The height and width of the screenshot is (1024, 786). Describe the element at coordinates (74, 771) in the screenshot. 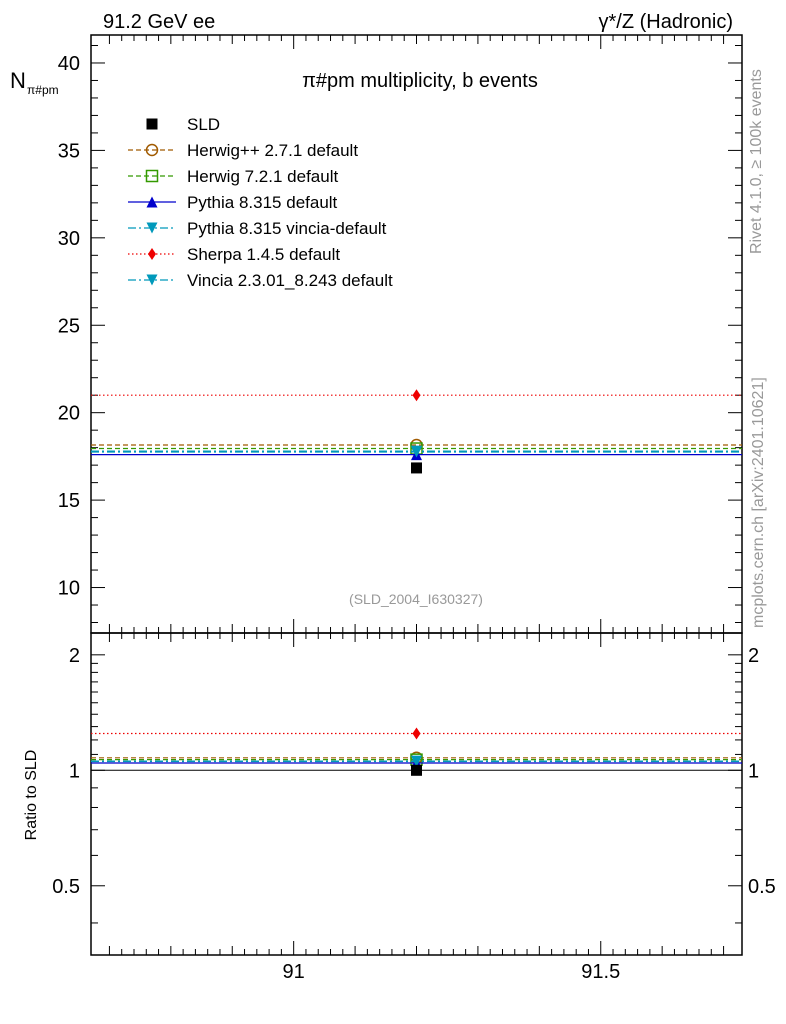

I see `ratio-y-tick-label: 1` at that location.